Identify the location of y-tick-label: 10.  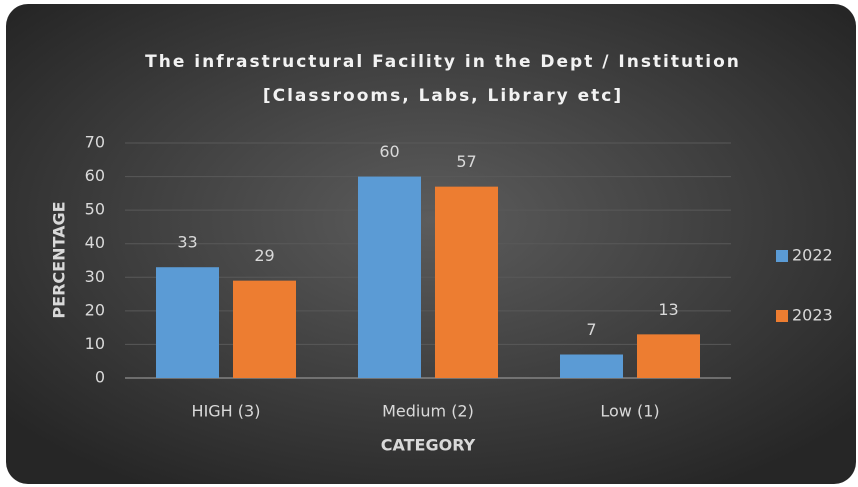
(95, 343).